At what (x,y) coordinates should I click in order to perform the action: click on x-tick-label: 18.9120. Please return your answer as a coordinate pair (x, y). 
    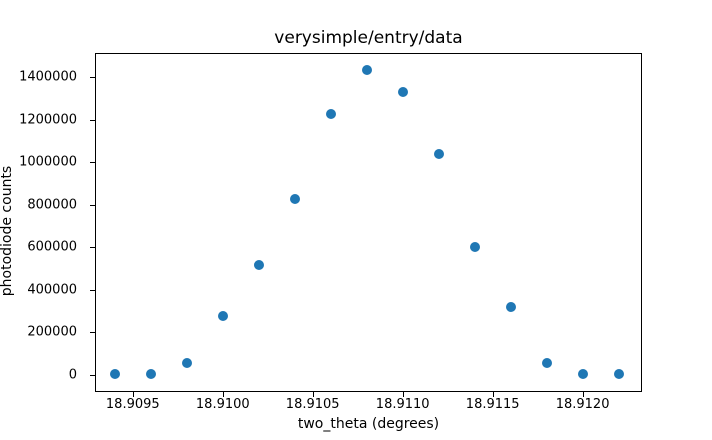
    Looking at the image, I should click on (582, 404).